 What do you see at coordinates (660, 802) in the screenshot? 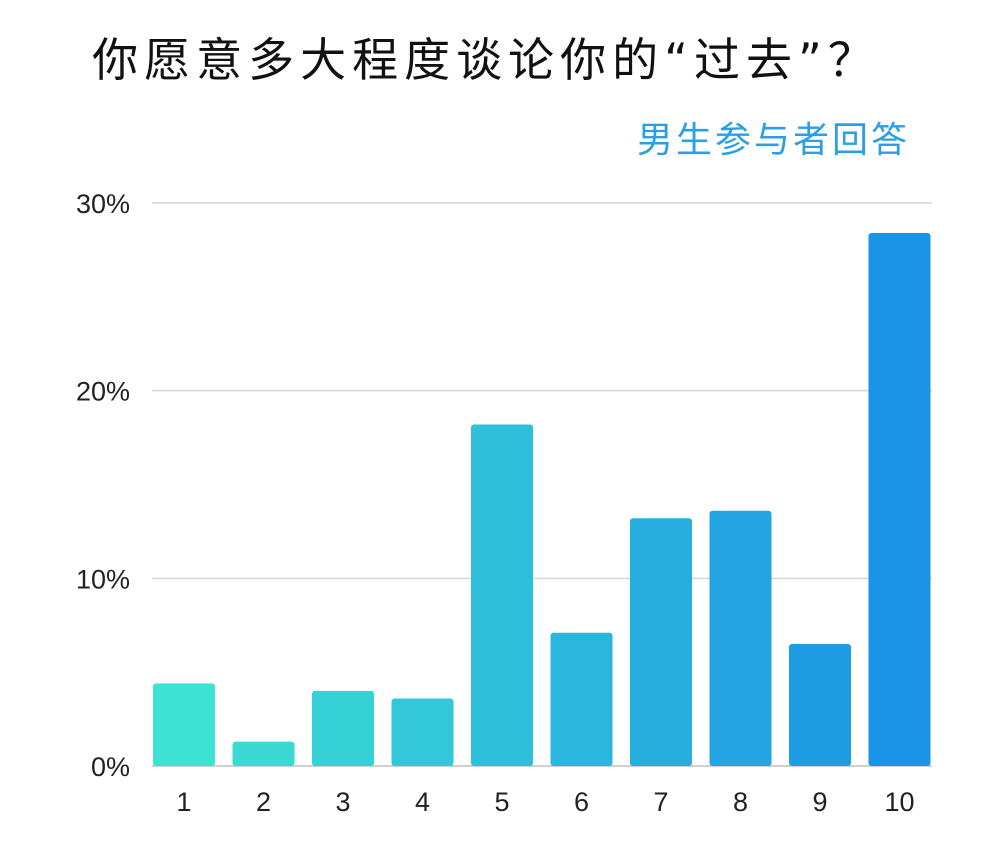
I see `x-tick-label: 7` at bounding box center [660, 802].